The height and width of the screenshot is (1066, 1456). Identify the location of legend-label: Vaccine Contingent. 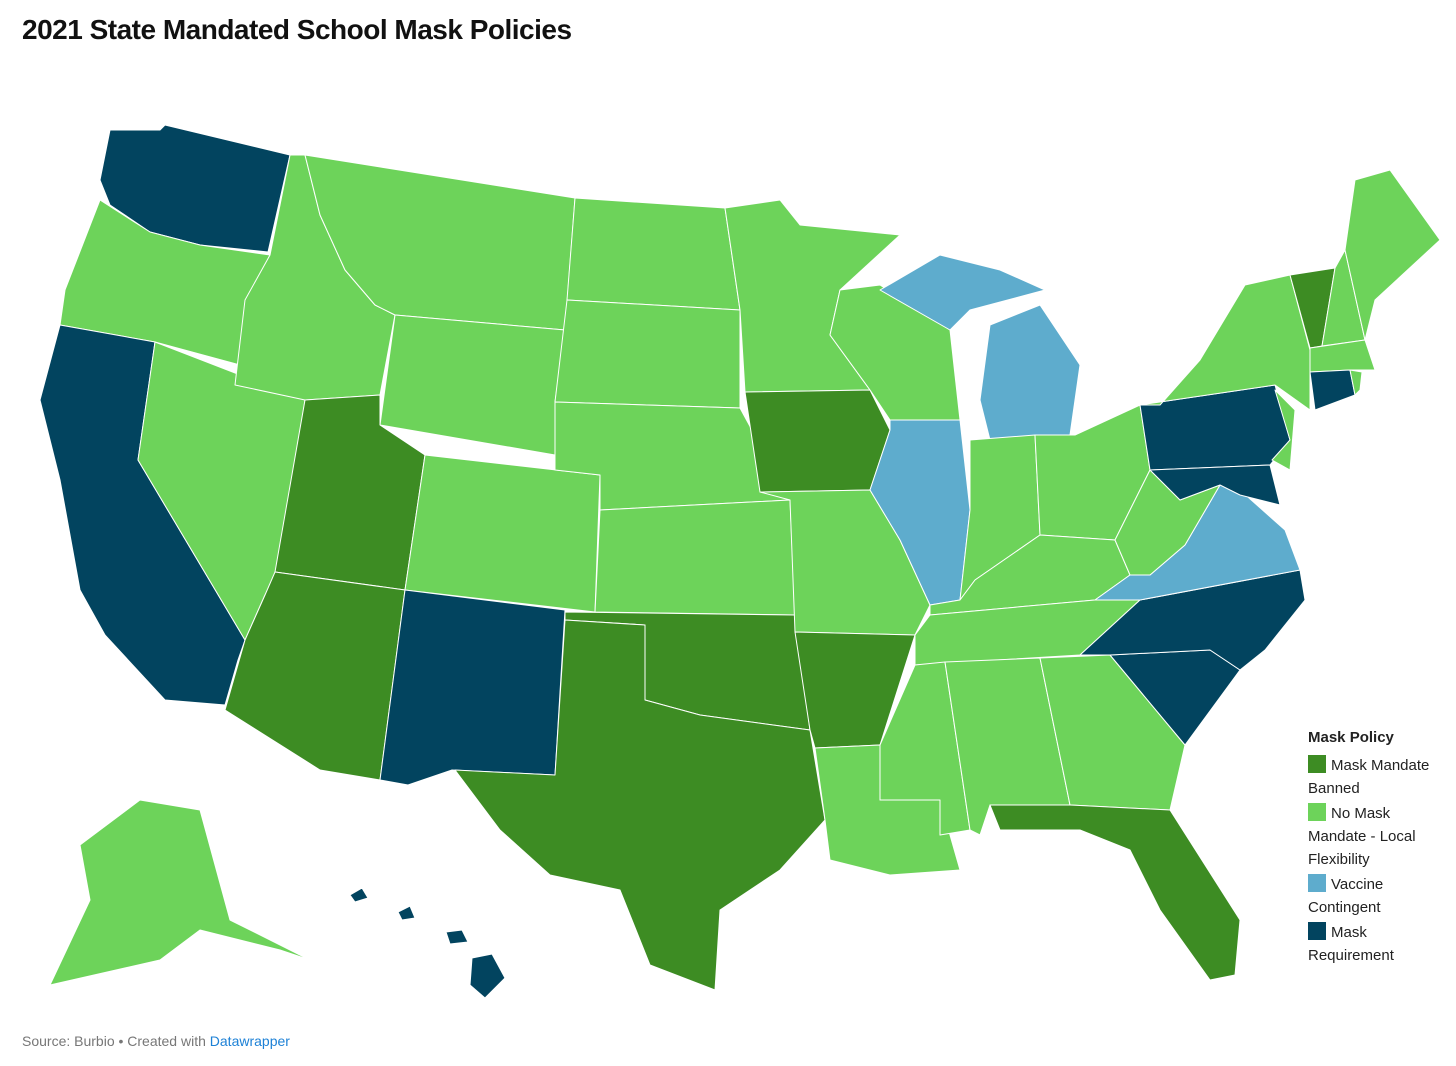
(1346, 896).